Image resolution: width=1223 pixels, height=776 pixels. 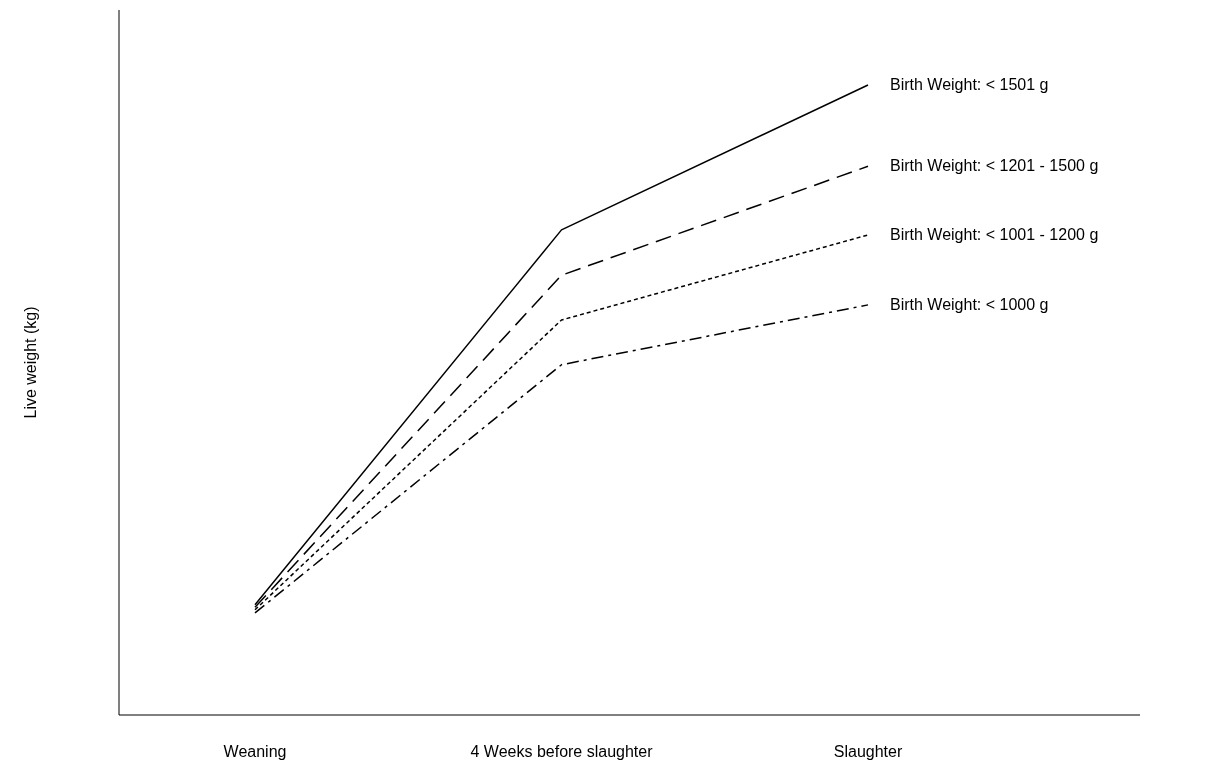 I want to click on y-axis-title: Live weight (kg), so click(x=30, y=362).